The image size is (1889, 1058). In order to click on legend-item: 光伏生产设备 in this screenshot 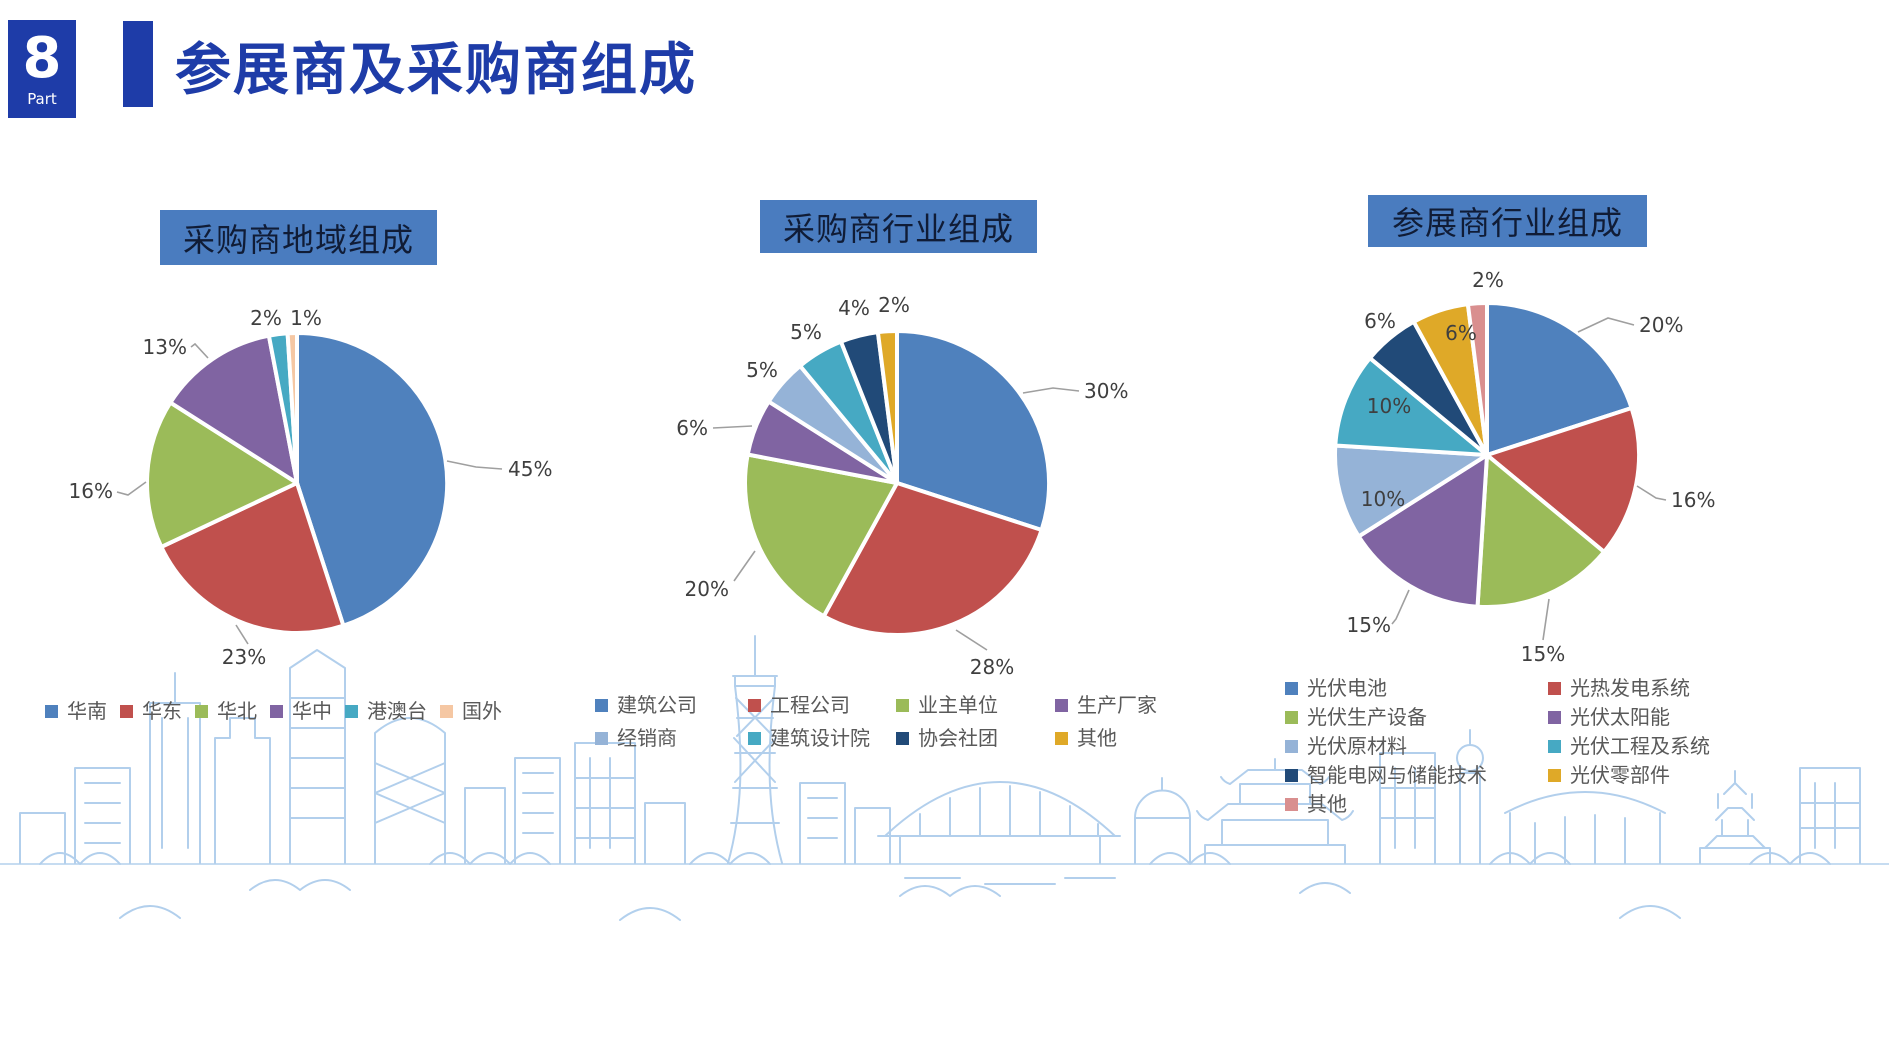, I will do `click(1416, 717)`.